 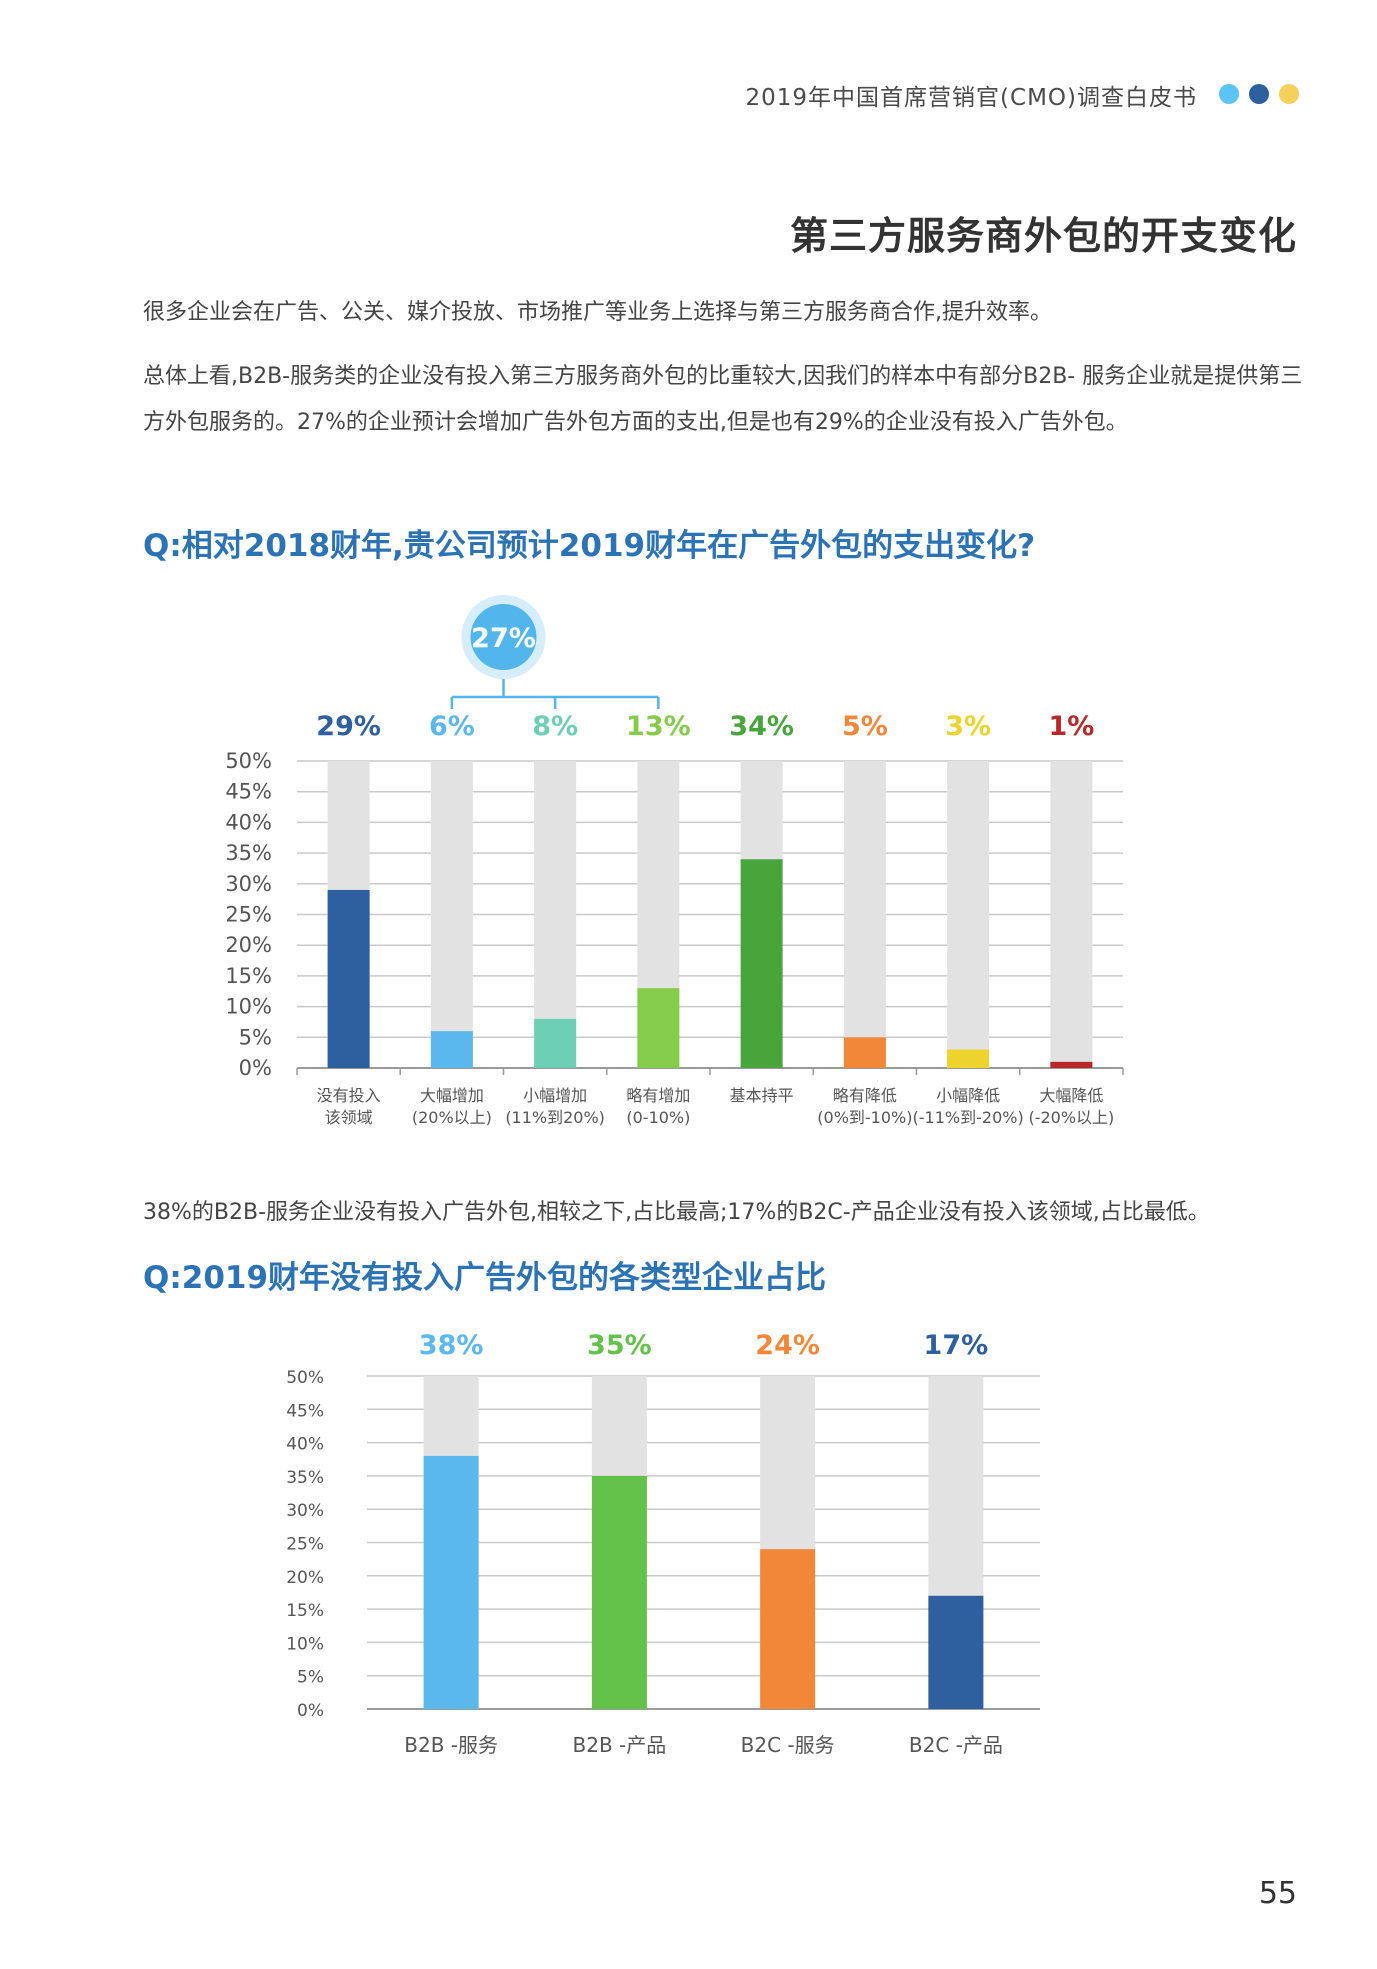 What do you see at coordinates (452, 1095) in the screenshot?
I see `x-category-label: 大幅增加` at bounding box center [452, 1095].